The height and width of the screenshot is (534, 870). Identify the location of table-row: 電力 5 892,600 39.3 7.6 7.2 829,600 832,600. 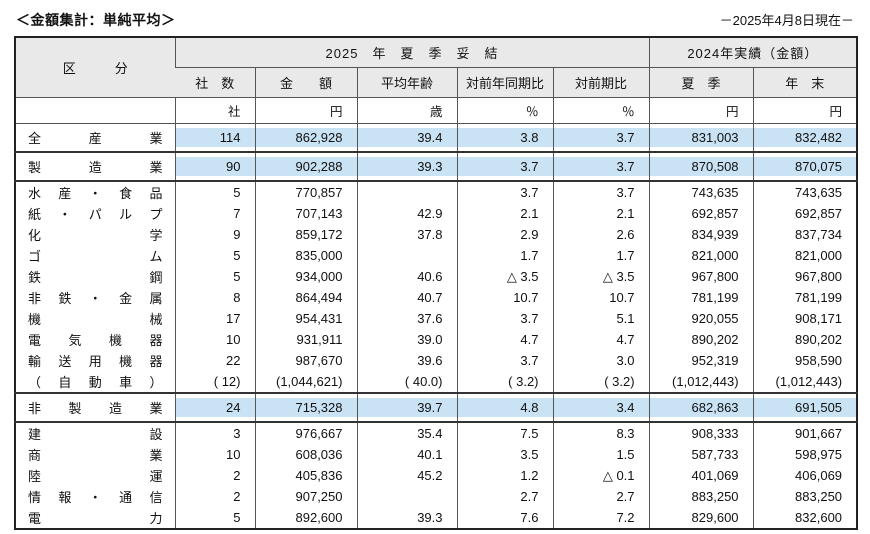
(436, 518).